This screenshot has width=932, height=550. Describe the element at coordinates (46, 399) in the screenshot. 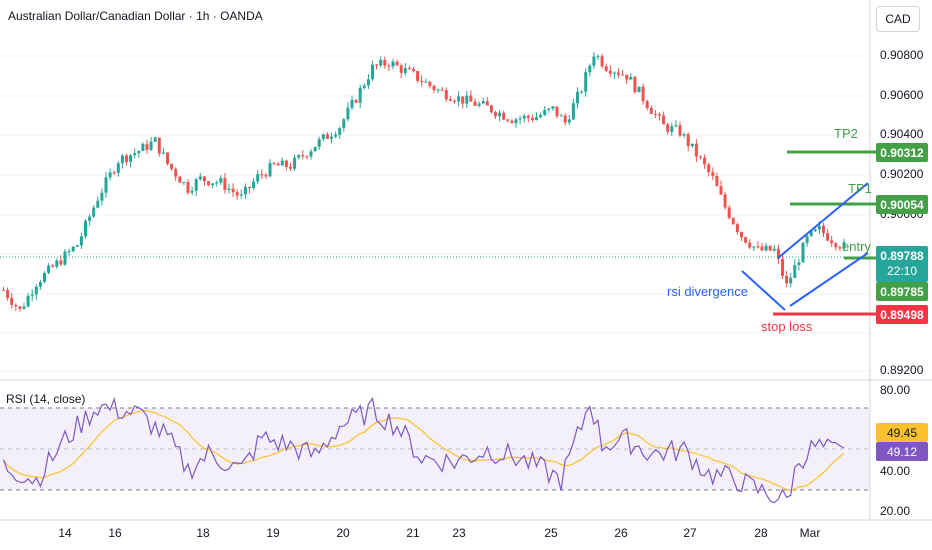

I see `rsi-indicator-label: RSI (14, close)` at that location.